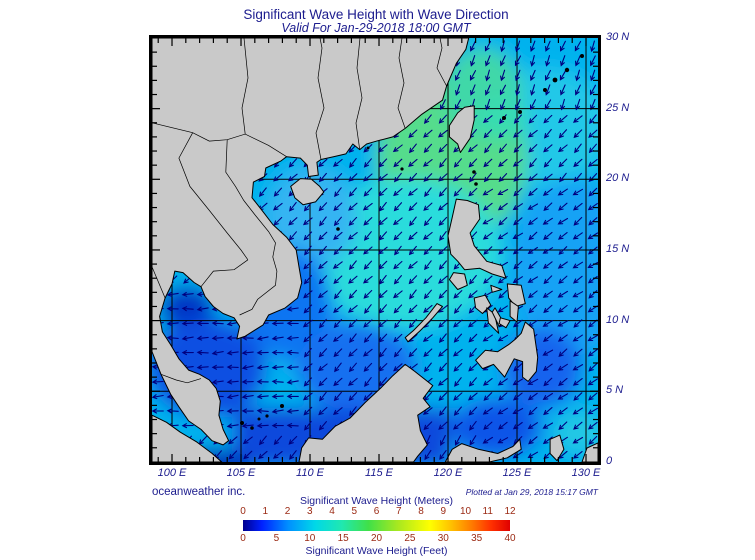  What do you see at coordinates (507, 351) in the screenshot?
I see `landmass-mindanao` at bounding box center [507, 351].